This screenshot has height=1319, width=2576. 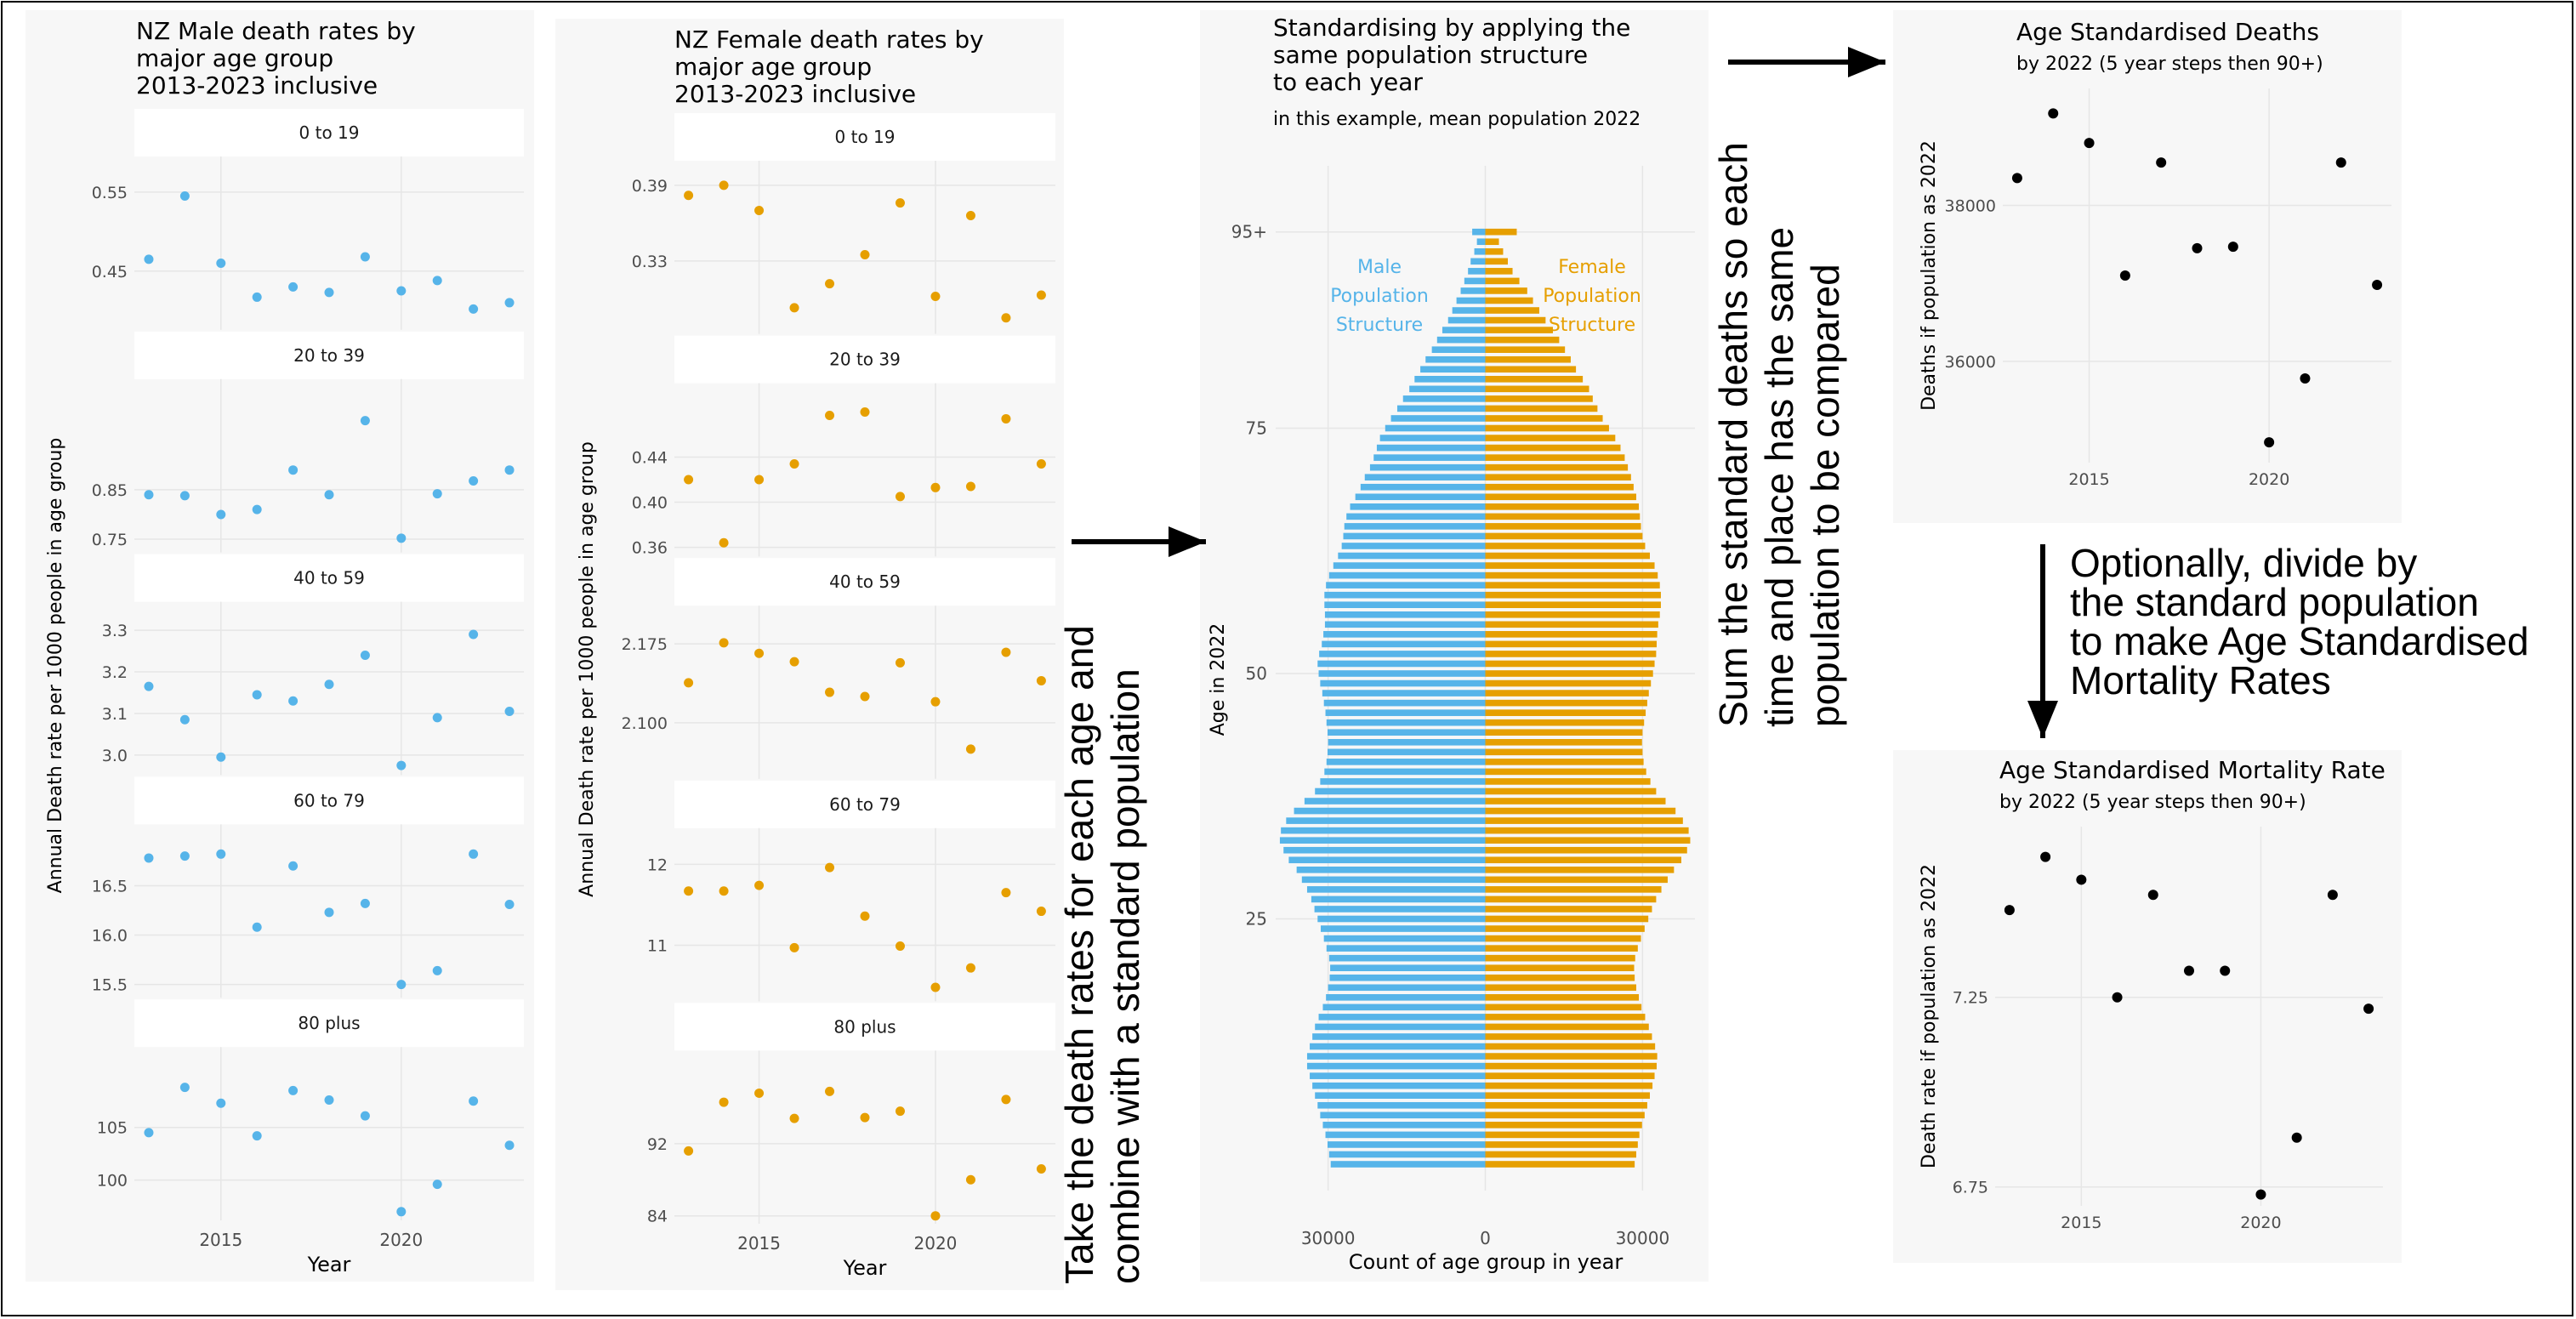 I want to click on male-y-tick-label: 3.0, so click(x=115, y=756).